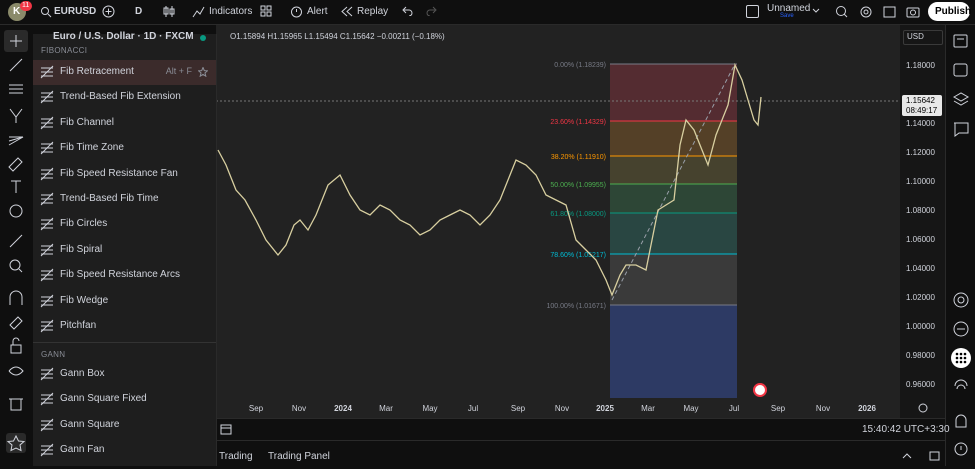  What do you see at coordinates (84, 300) in the screenshot?
I see `menu-item-label: Fib Wedge` at bounding box center [84, 300].